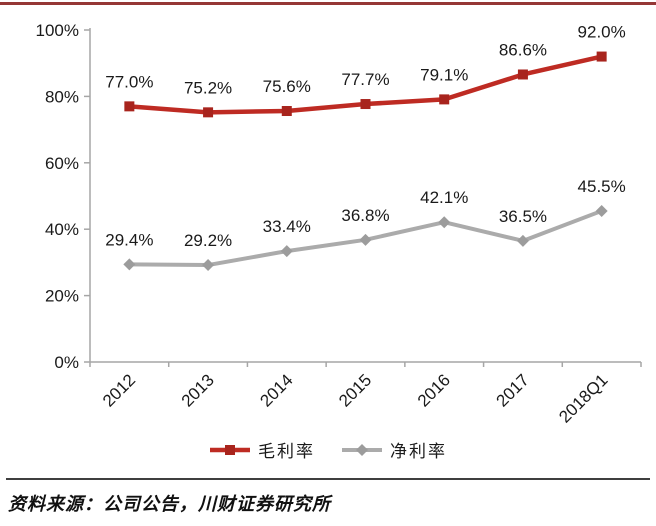 This screenshot has width=656, height=526. Describe the element at coordinates (198, 390) in the screenshot. I see `x-tick-label: 2013` at that location.